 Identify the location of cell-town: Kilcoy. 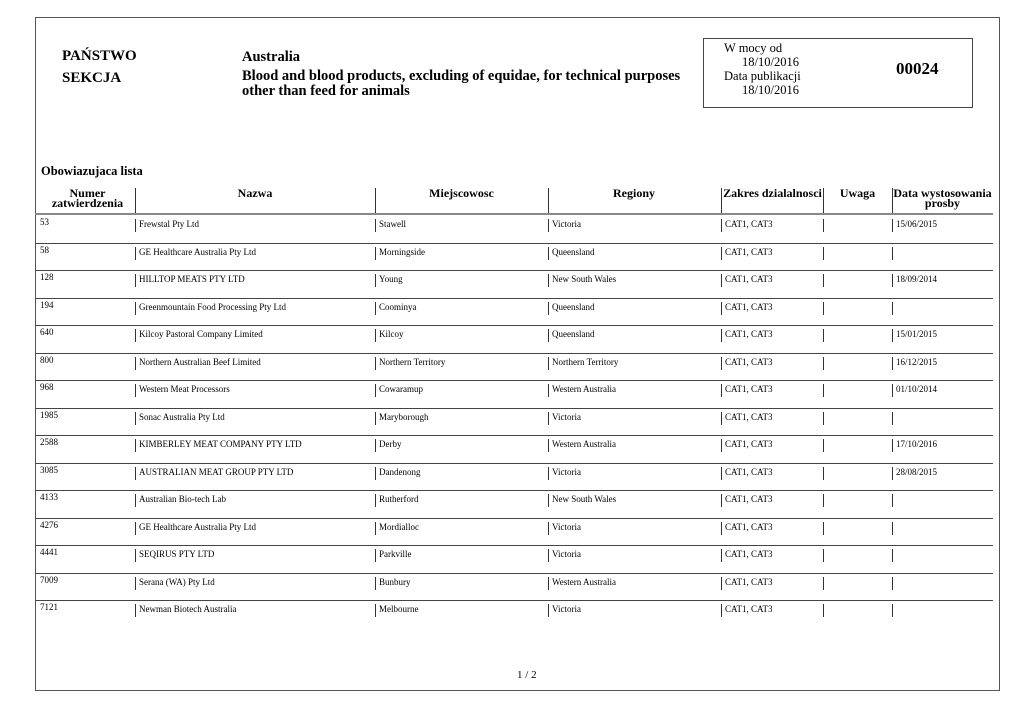
(389, 335).